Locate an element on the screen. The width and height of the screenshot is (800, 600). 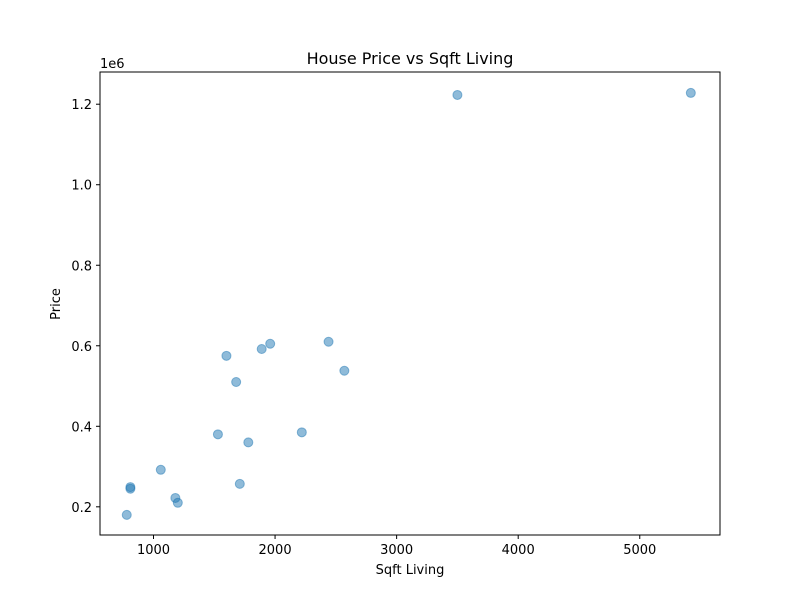
x-tick-label: 5000 is located at coordinates (639, 550).